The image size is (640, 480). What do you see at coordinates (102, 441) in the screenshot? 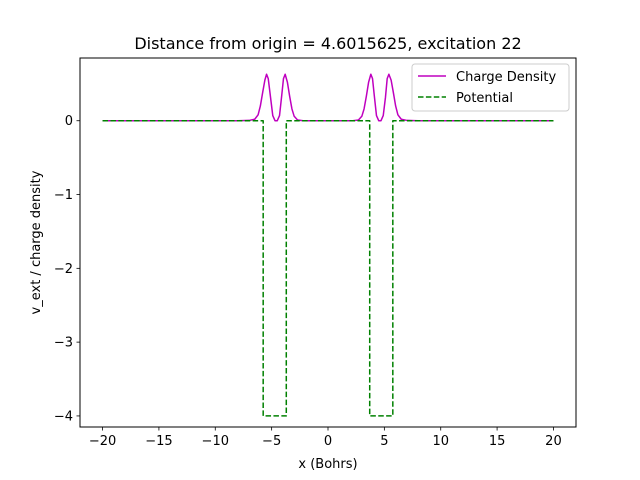
I see `x-tick-label: −20` at bounding box center [102, 441].